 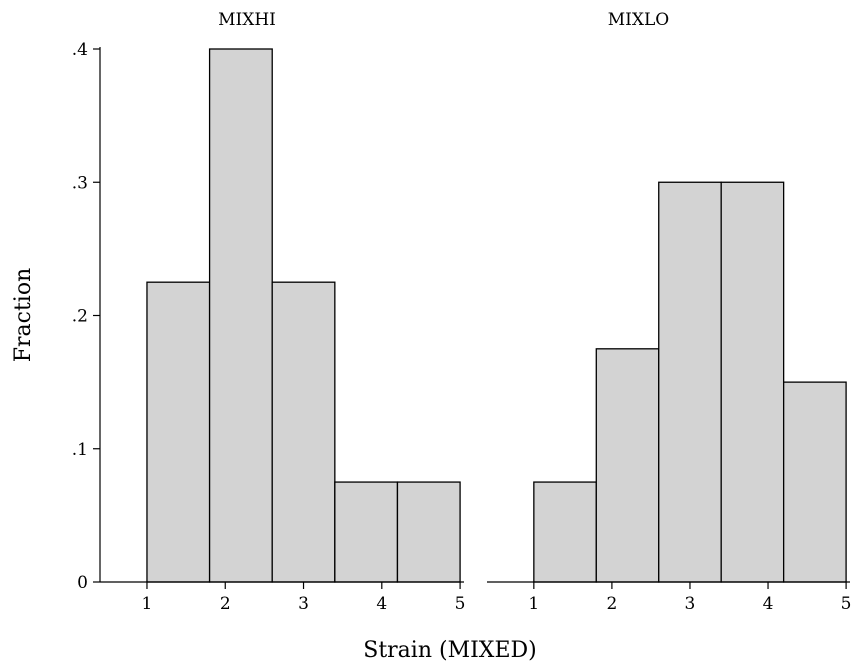 What do you see at coordinates (80, 50) in the screenshot?
I see `y-tick-label: .4` at bounding box center [80, 50].